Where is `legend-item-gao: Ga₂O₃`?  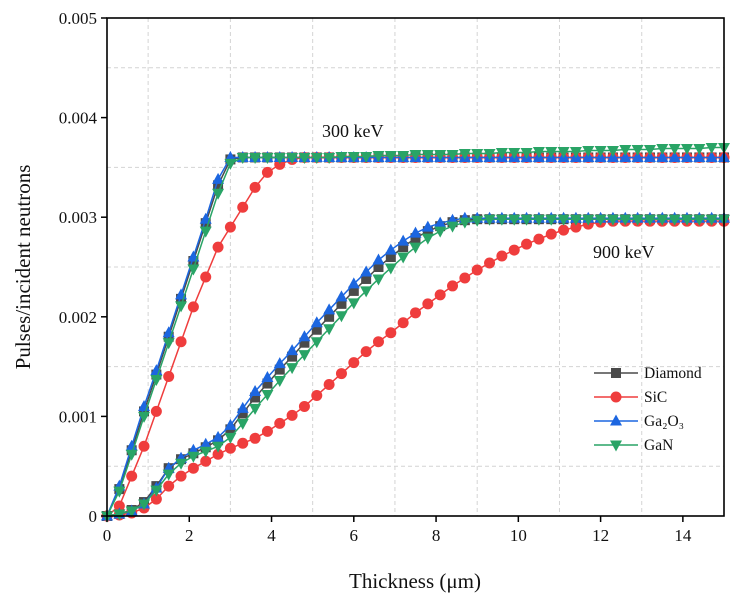
legend-item-gao: Ga₂O₃ is located at coordinates (639, 421).